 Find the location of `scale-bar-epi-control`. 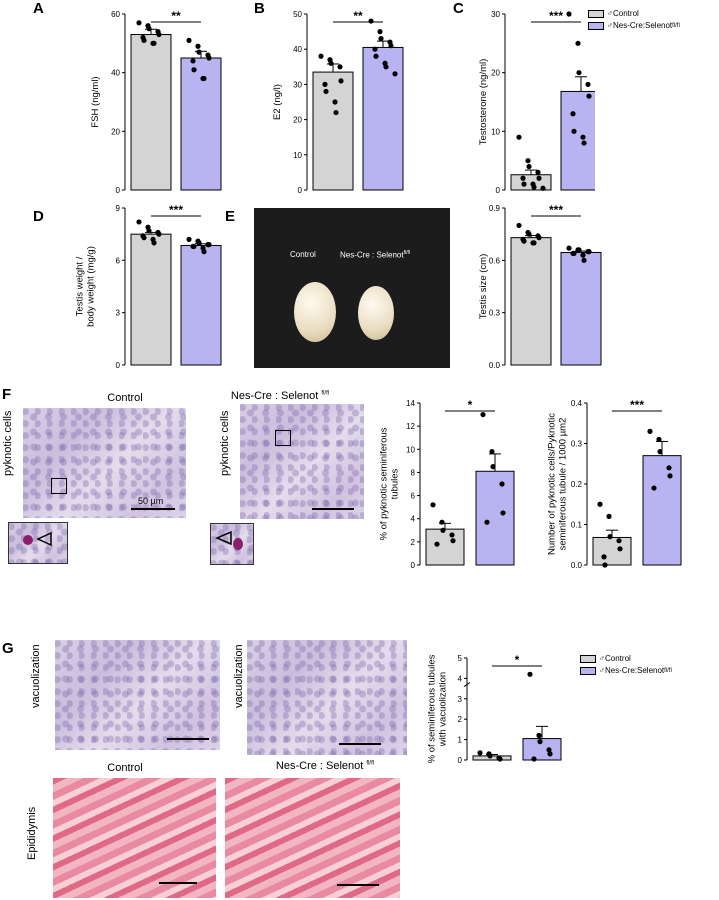

scale-bar-epi-control is located at coordinates (178, 883).